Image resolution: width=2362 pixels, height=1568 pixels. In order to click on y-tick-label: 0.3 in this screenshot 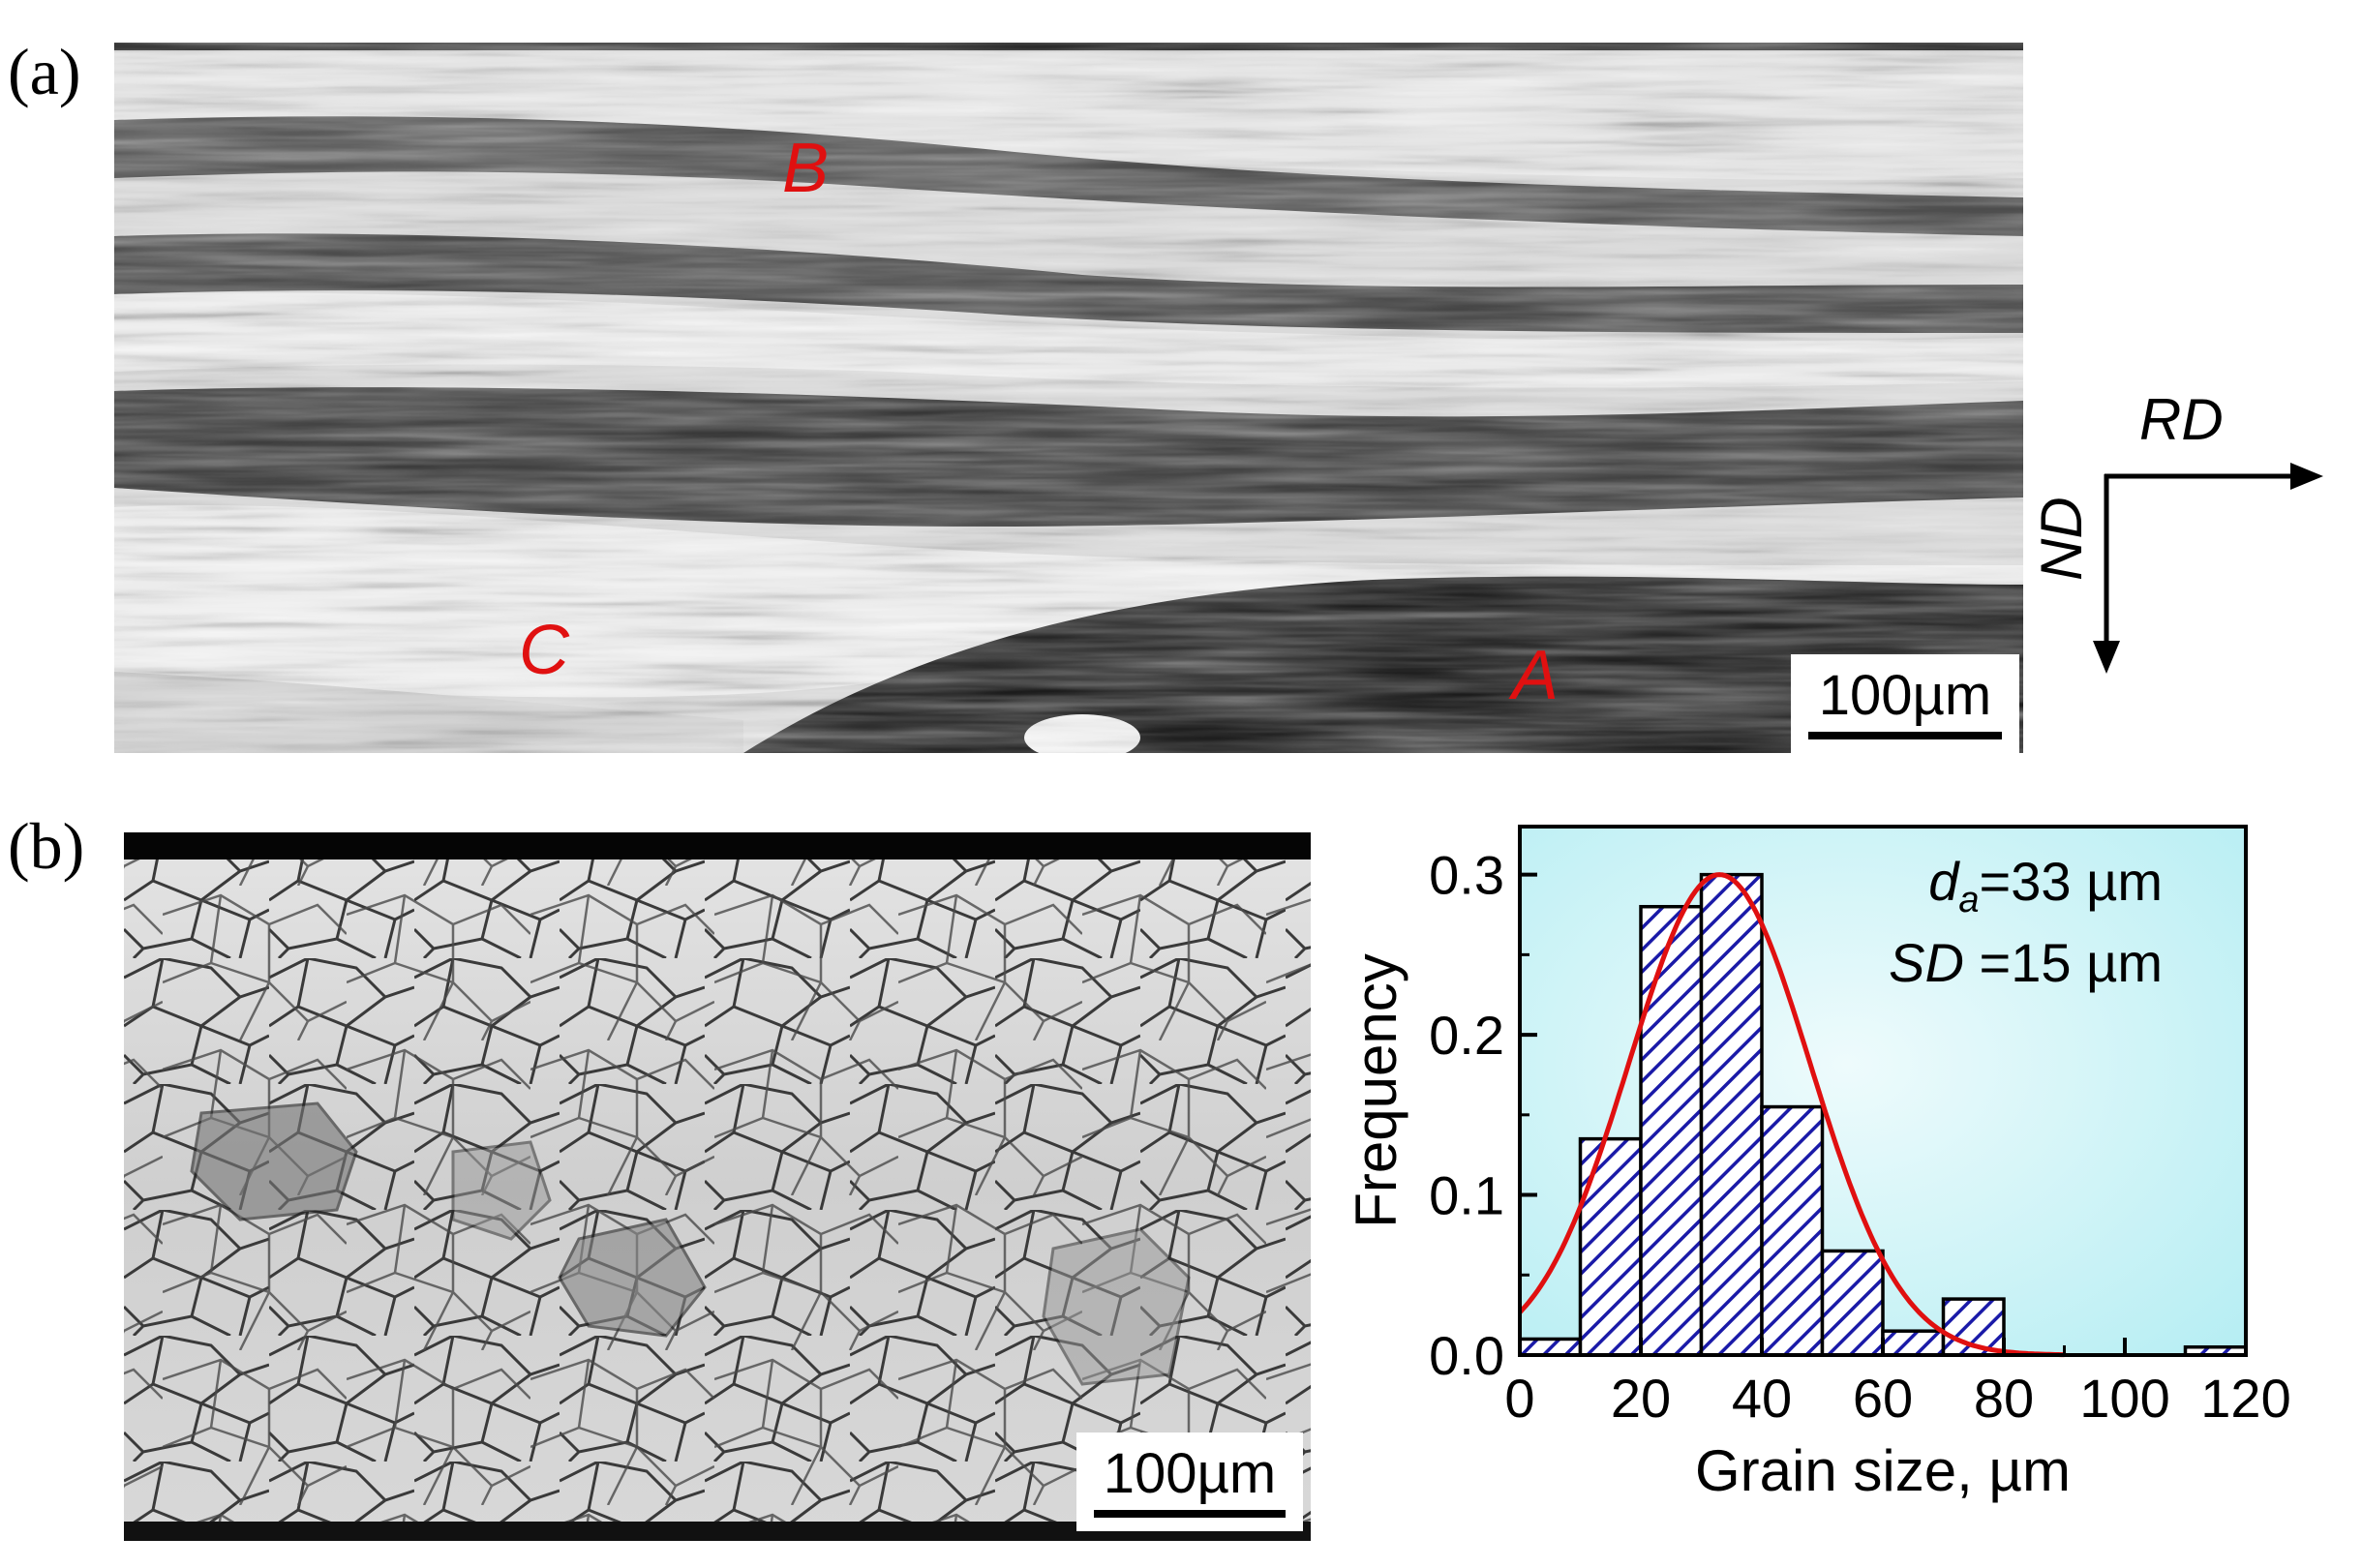, I will do `click(1466, 875)`.